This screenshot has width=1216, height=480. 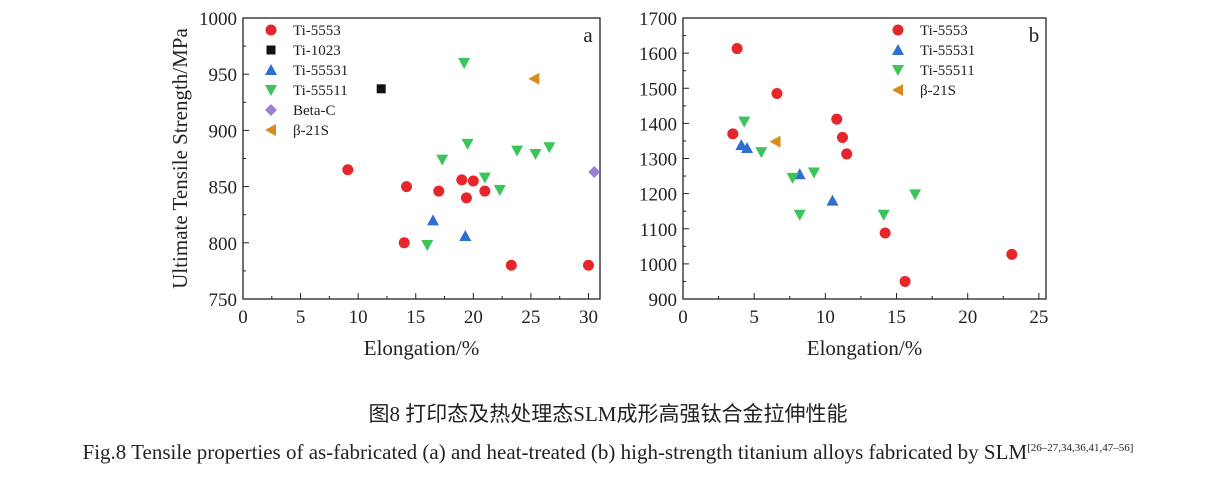 What do you see at coordinates (243, 317) in the screenshot?
I see `x-tick-label: 0` at bounding box center [243, 317].